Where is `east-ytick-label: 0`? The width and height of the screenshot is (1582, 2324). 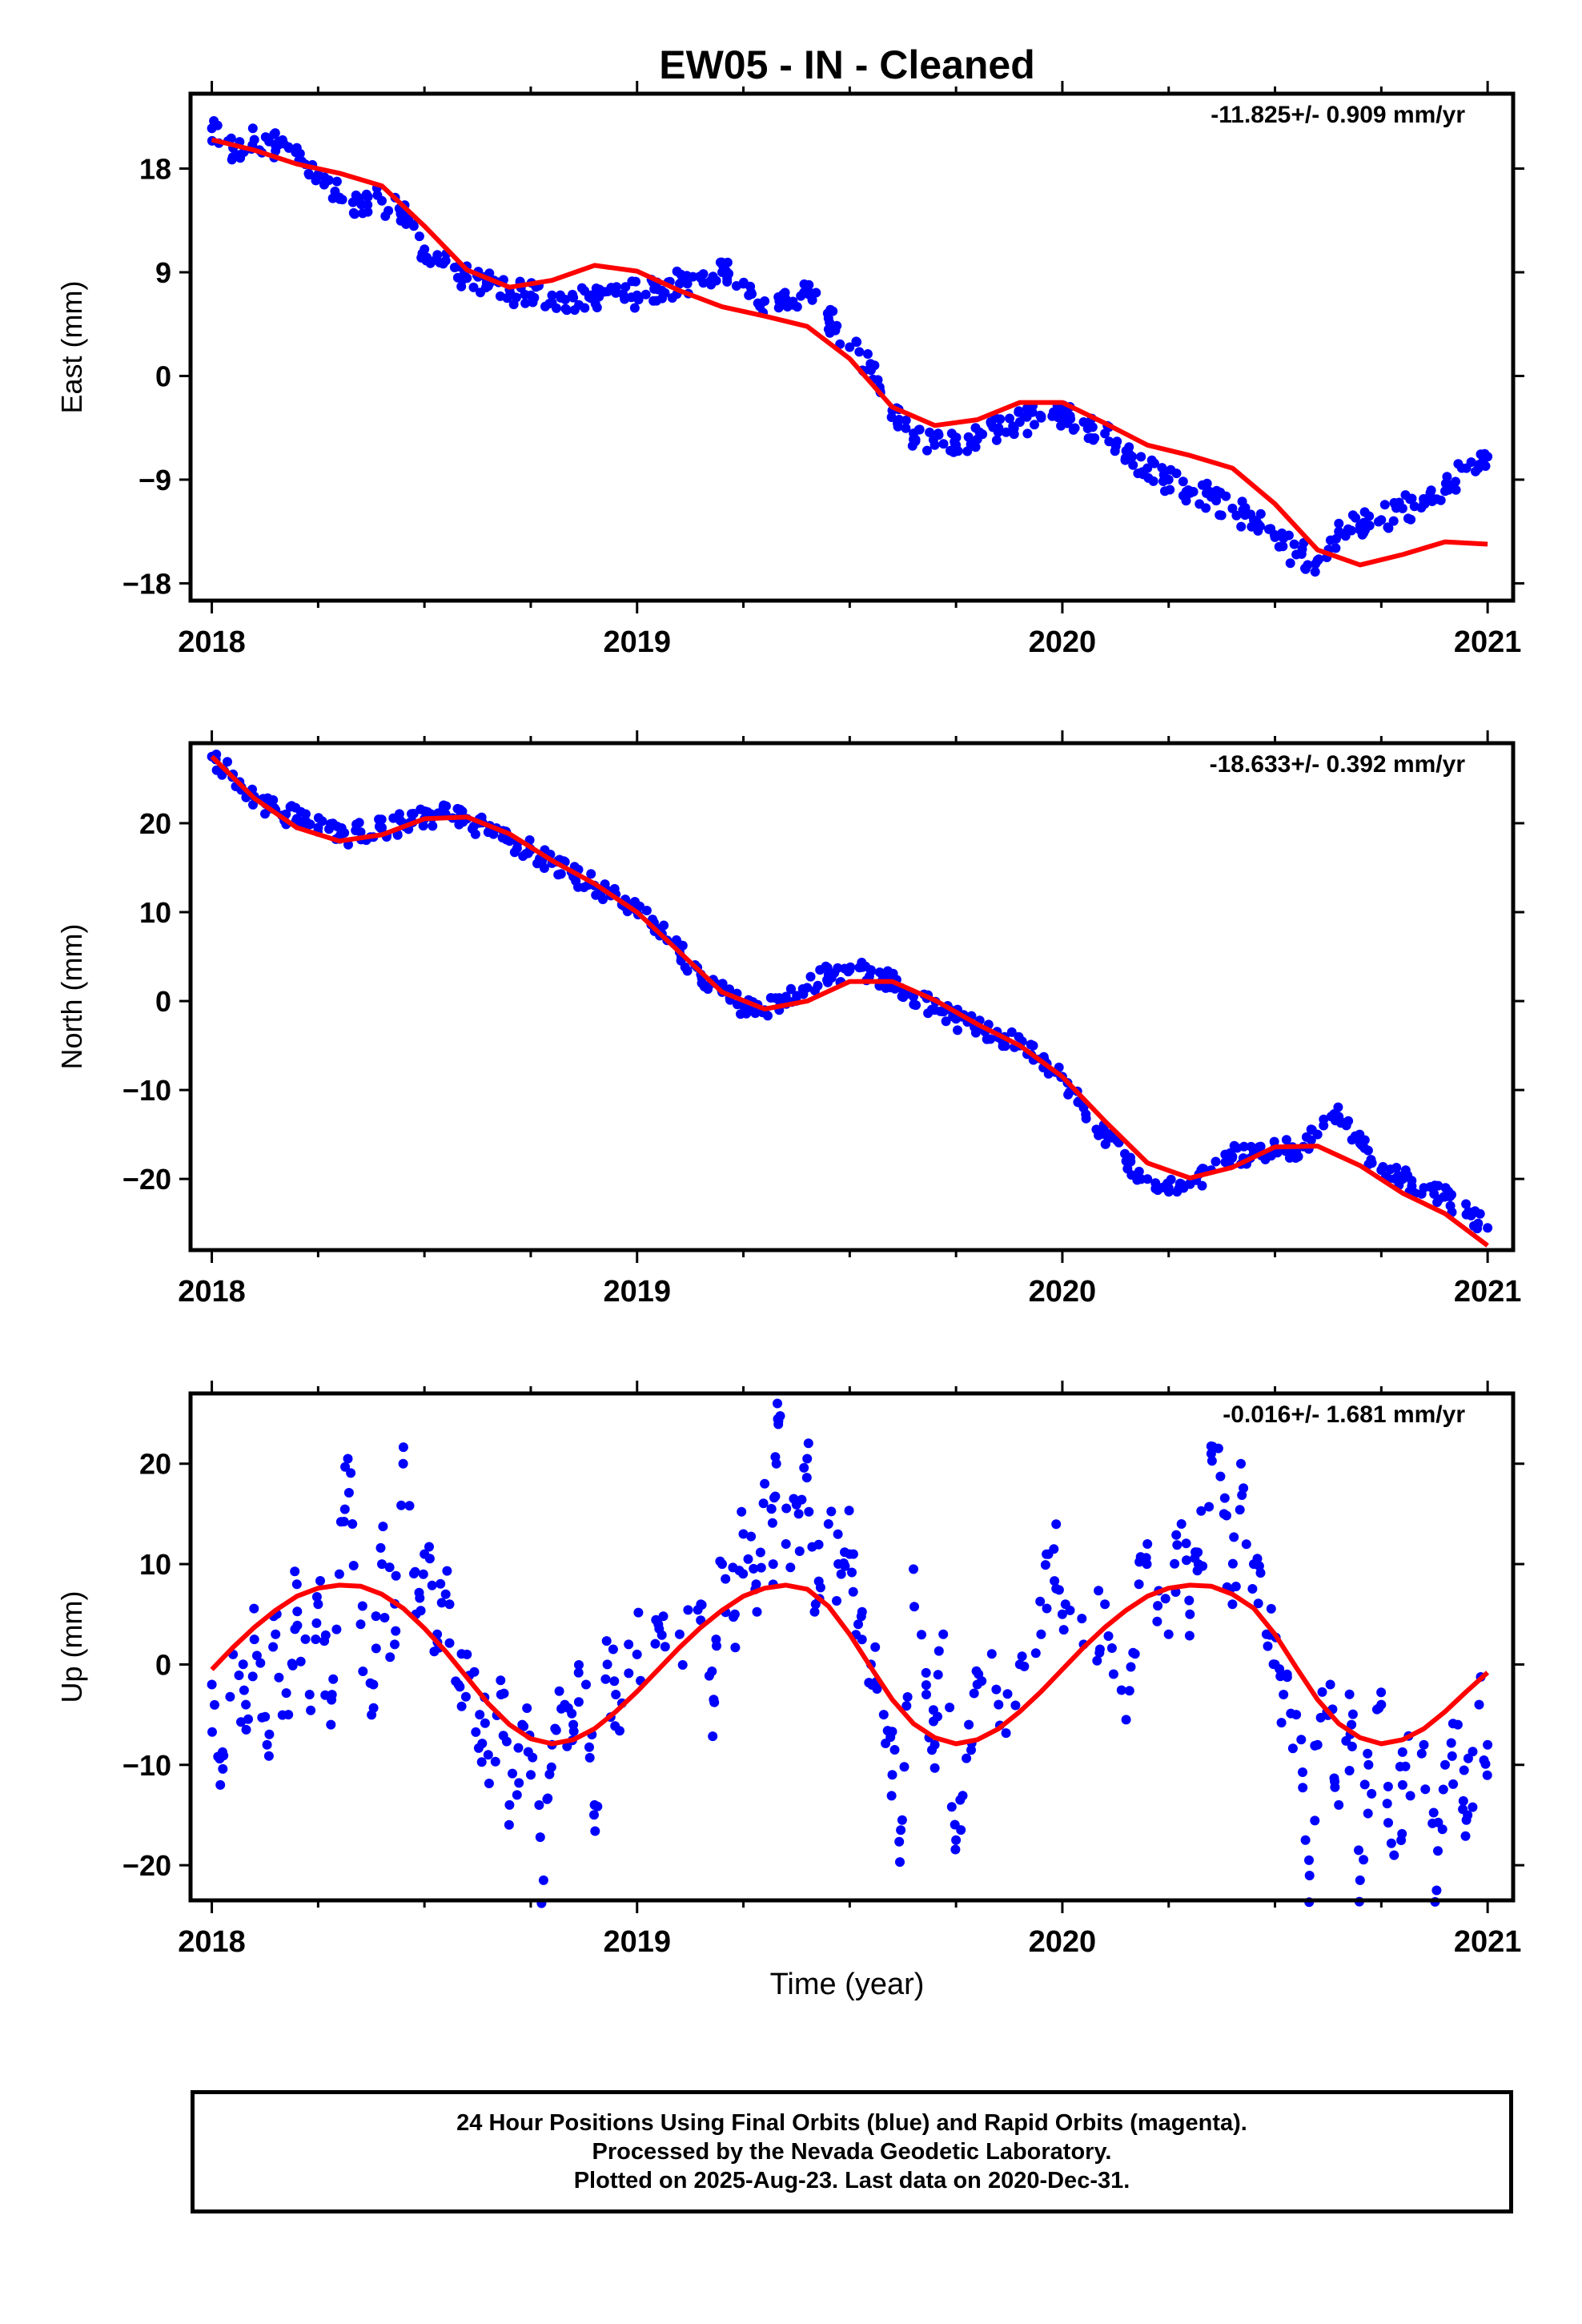 east-ytick-label: 0 is located at coordinates (163, 376).